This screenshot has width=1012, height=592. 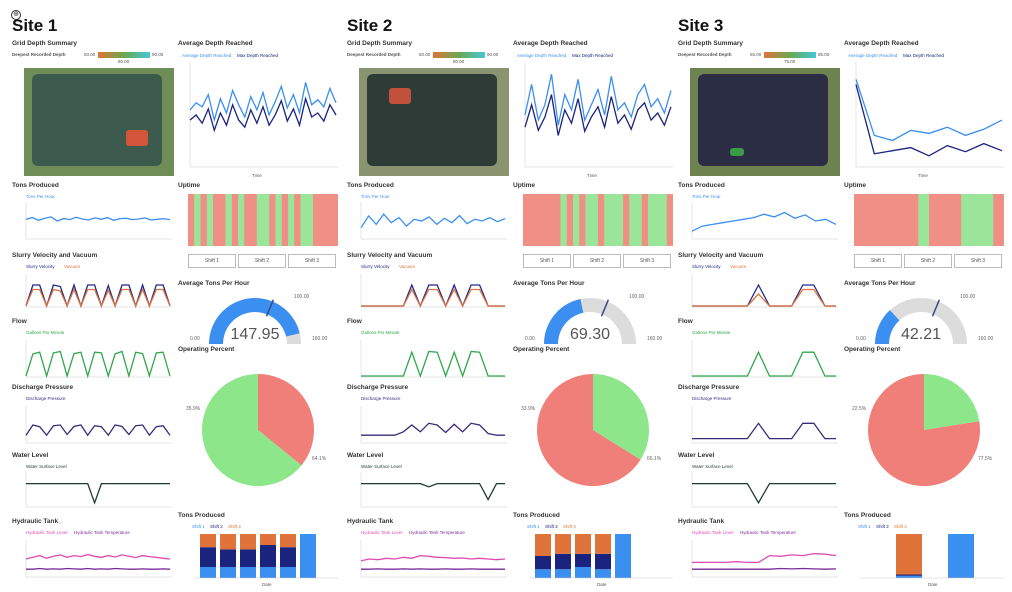 What do you see at coordinates (493, 54) in the screenshot?
I see `grid-legend-max: 90.00` at bounding box center [493, 54].